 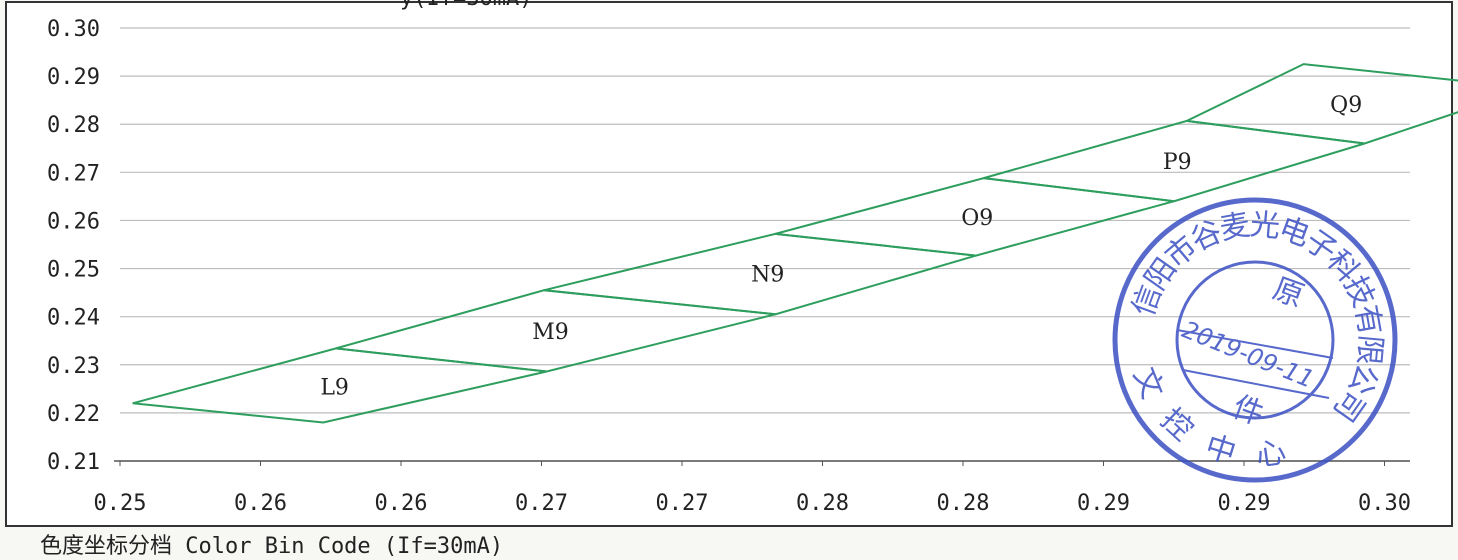 I want to click on bin-label-l9: L9, so click(x=334, y=387).